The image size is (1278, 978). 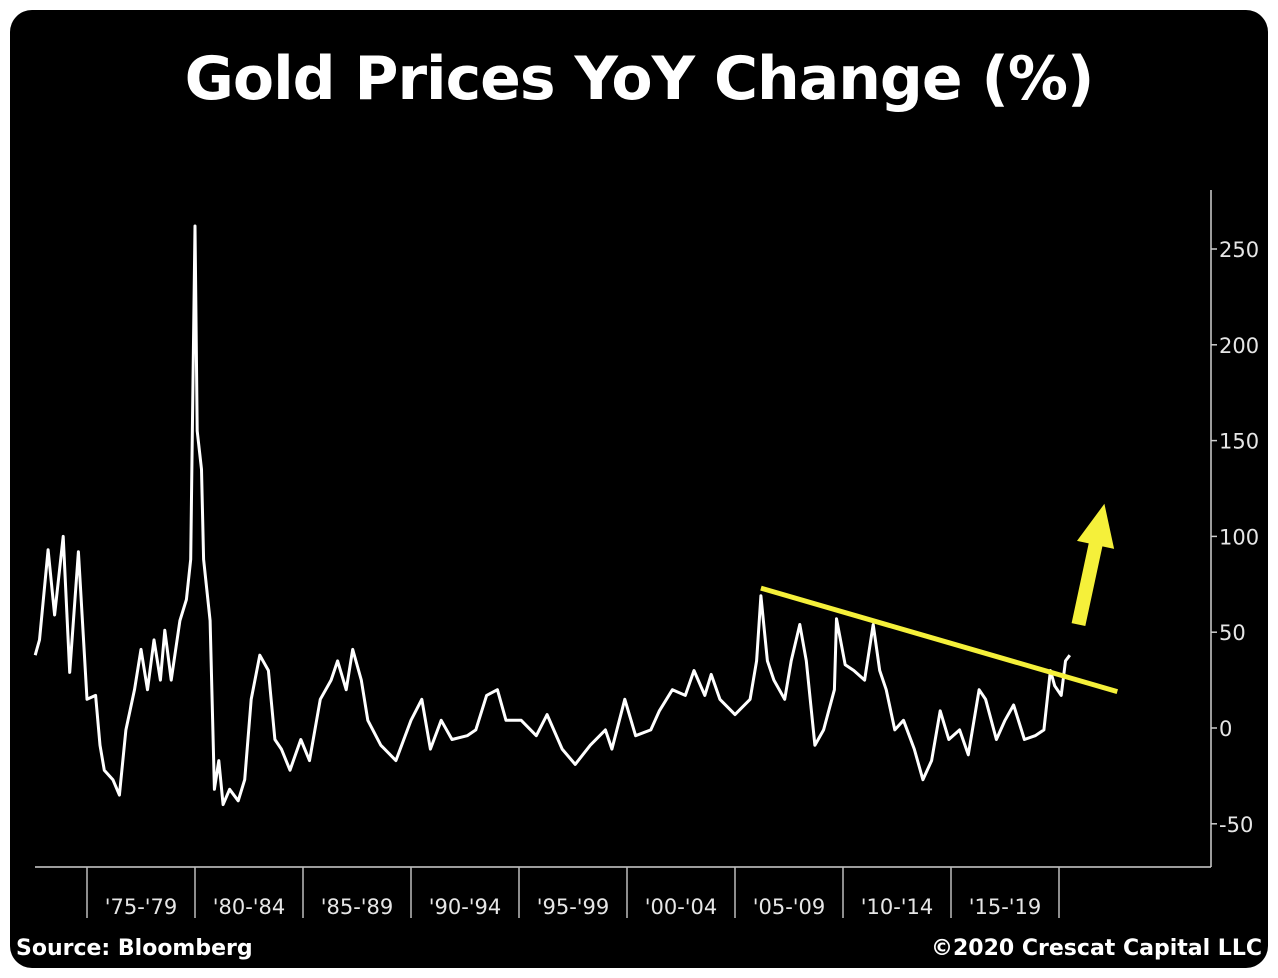 What do you see at coordinates (1236, 825) in the screenshot?
I see `y-tick-label: -50` at bounding box center [1236, 825].